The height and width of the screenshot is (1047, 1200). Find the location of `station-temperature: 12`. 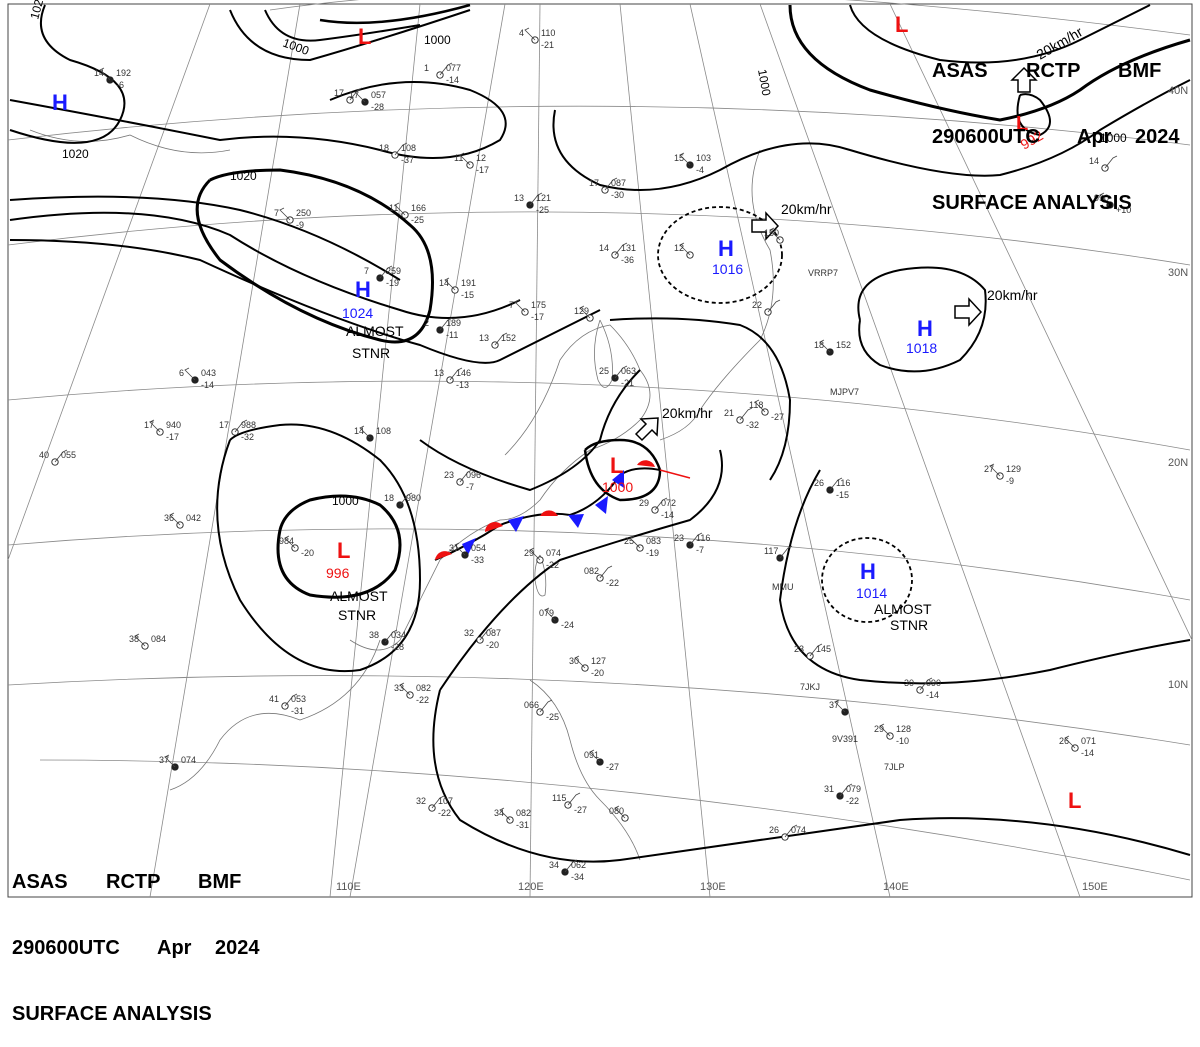

station-temperature: 12 is located at coordinates (679, 248).